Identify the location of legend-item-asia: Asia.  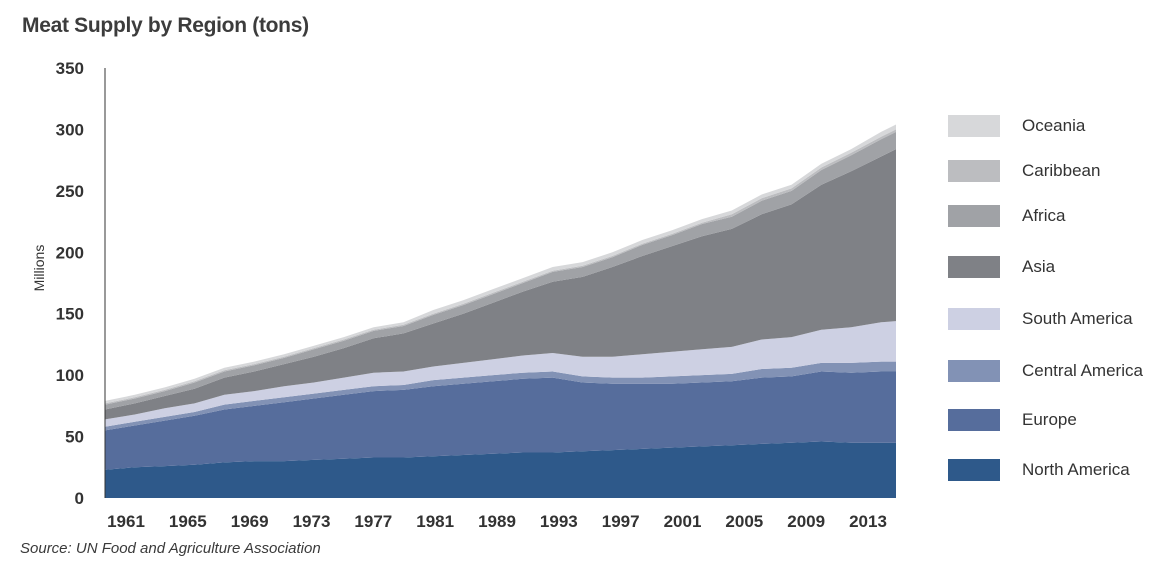
(1001, 267).